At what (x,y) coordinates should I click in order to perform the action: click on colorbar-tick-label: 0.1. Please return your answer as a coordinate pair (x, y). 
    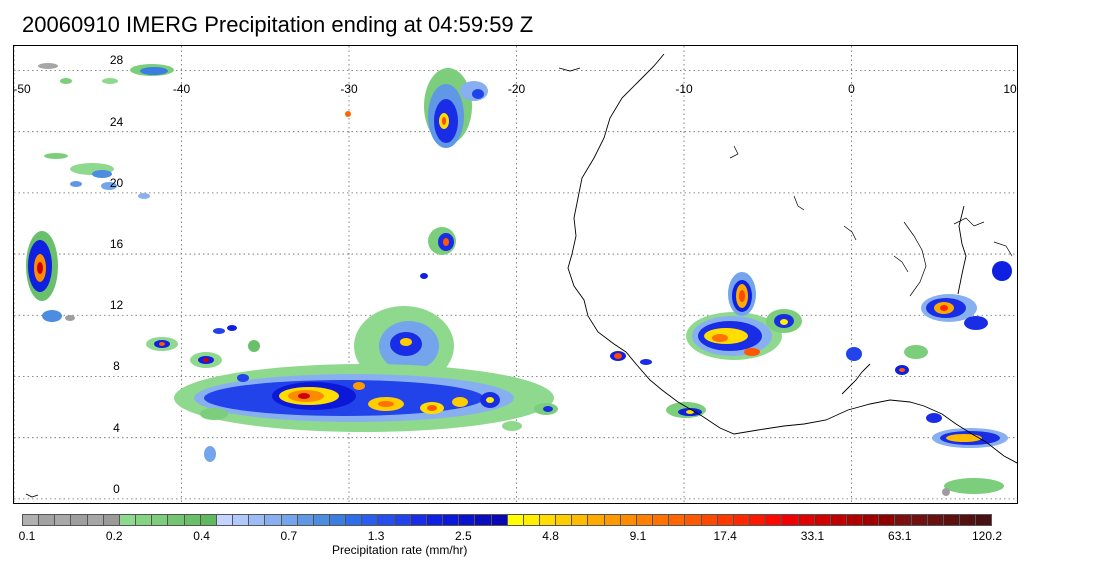
    Looking at the image, I should click on (27, 536).